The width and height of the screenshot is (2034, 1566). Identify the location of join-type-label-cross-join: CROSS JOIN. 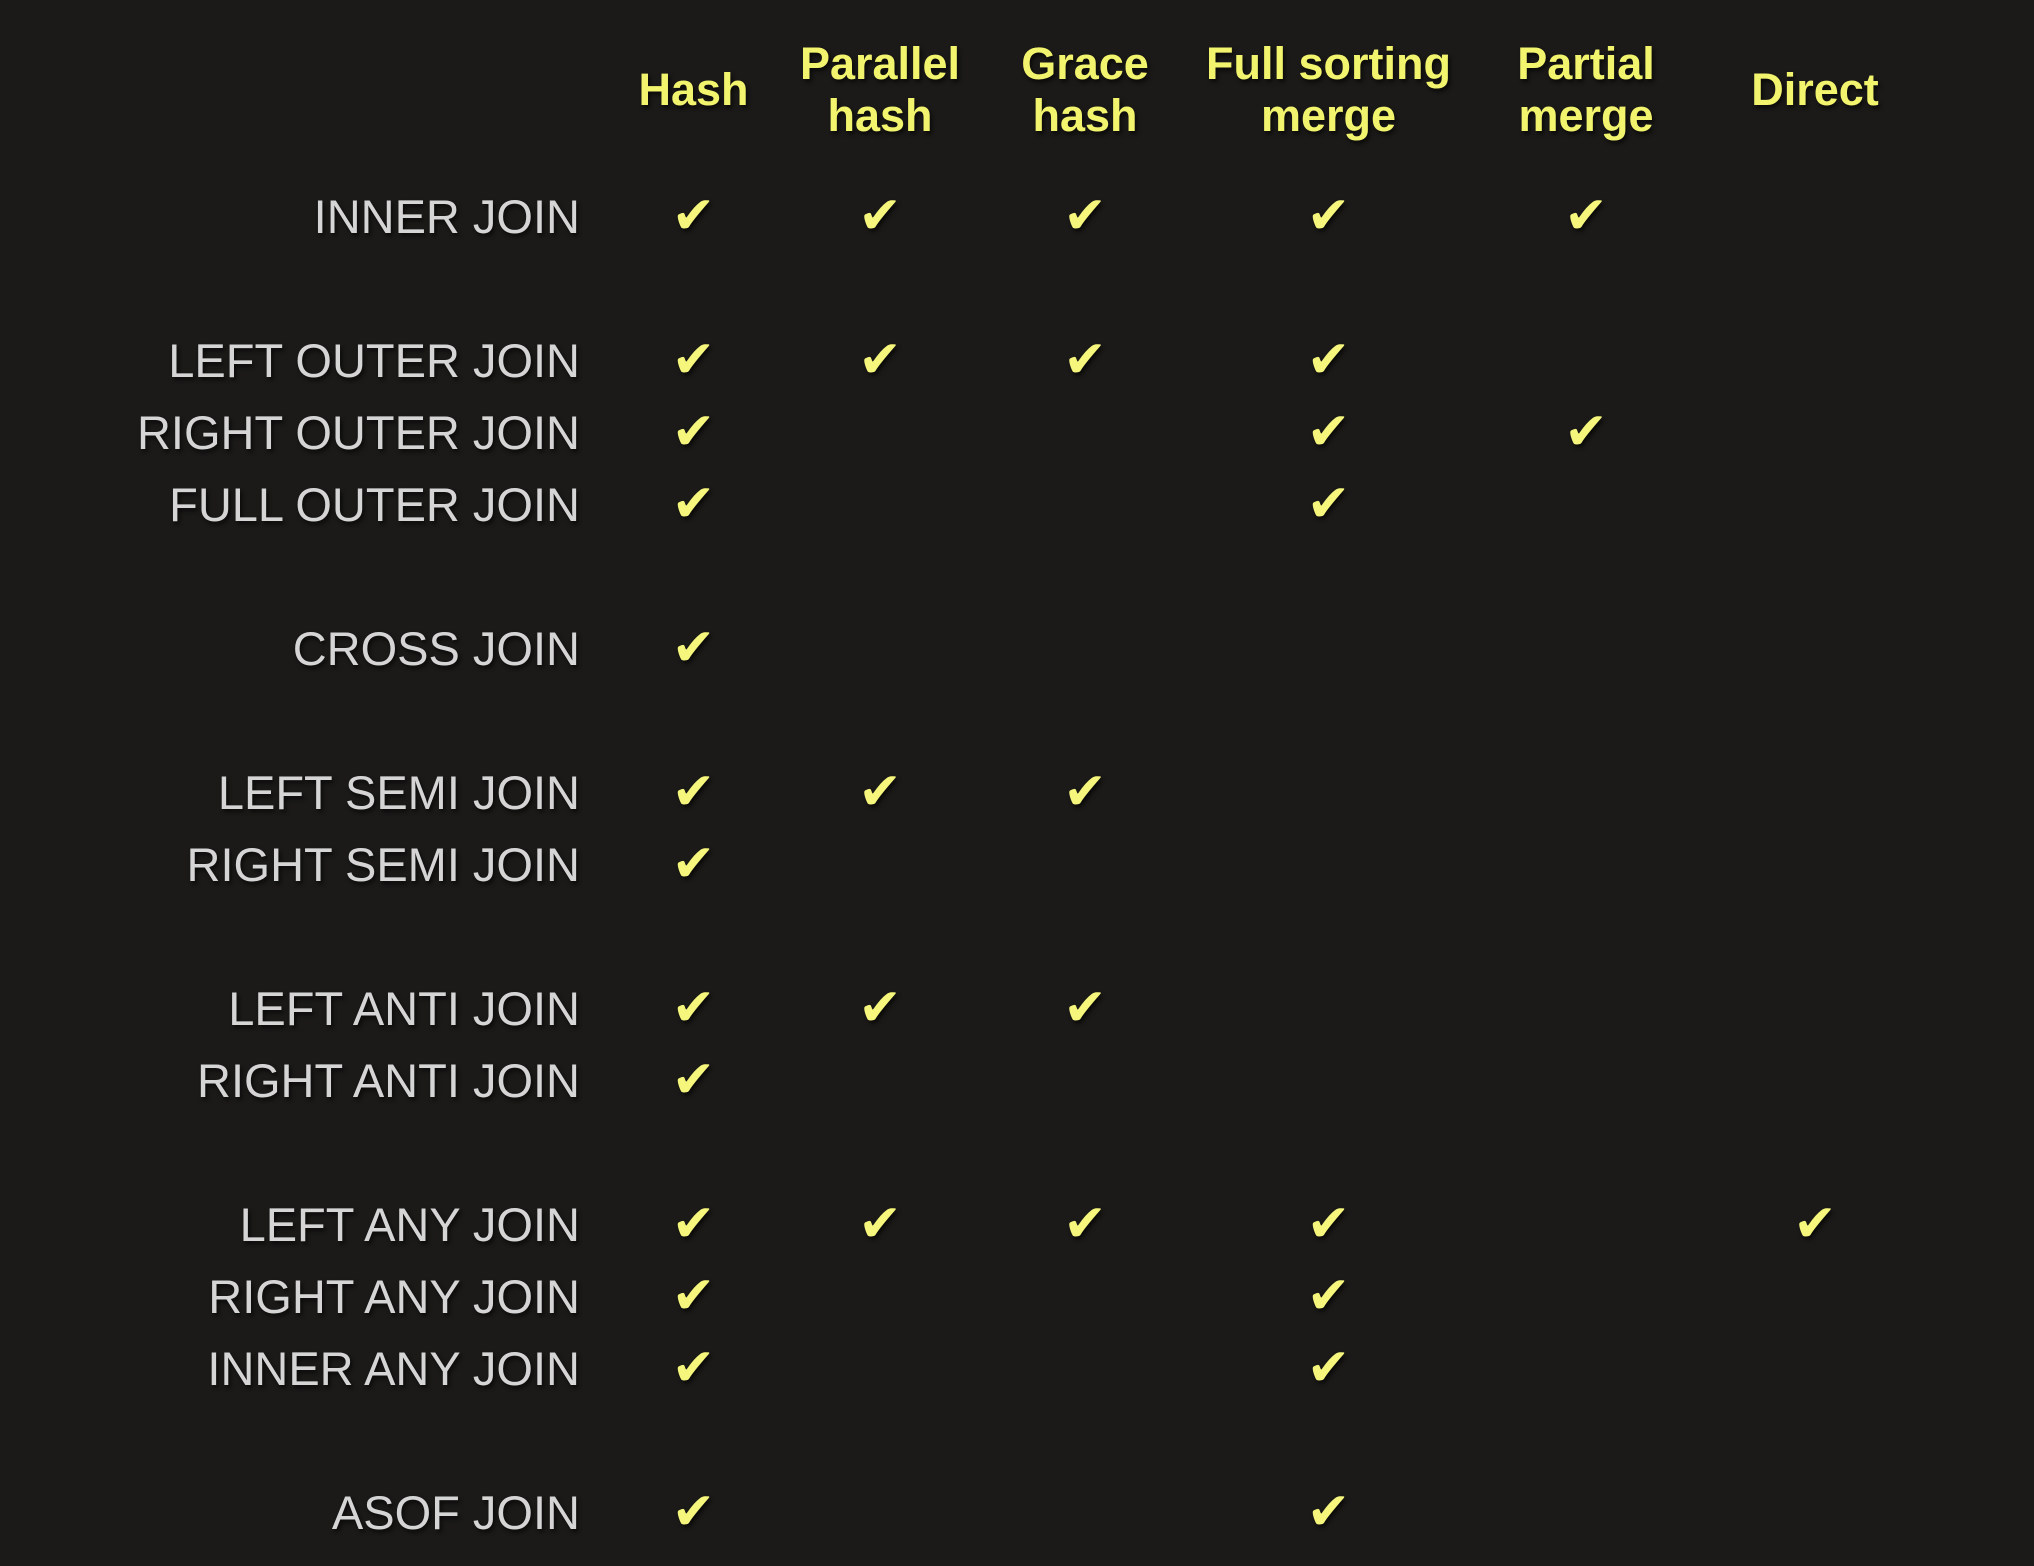
(436, 648).